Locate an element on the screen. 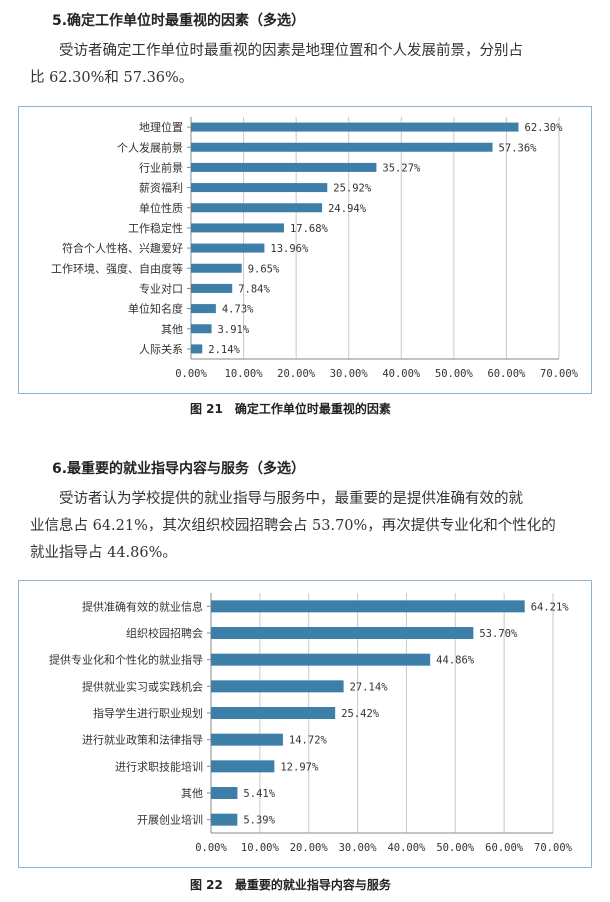  data-label: 25.42% is located at coordinates (360, 714).